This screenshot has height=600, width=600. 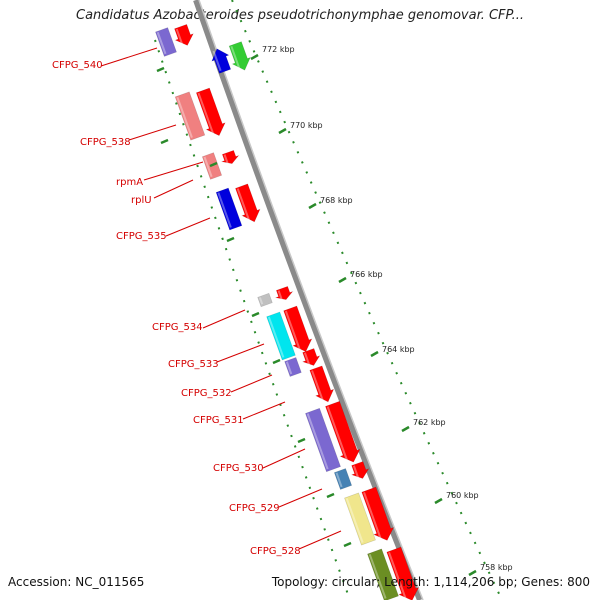 I want to click on tick-label: 762 kbp, so click(x=429, y=422).